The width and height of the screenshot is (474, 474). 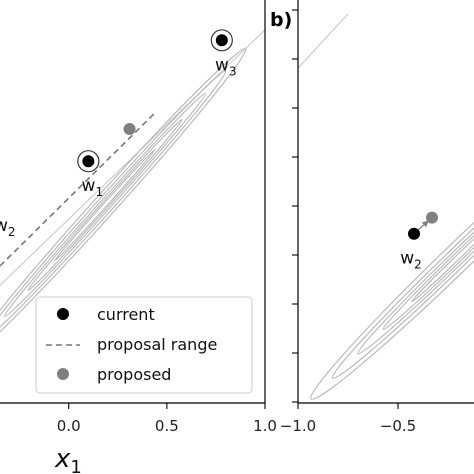 I want to click on panel-b-point-label: w2, so click(x=411, y=260).